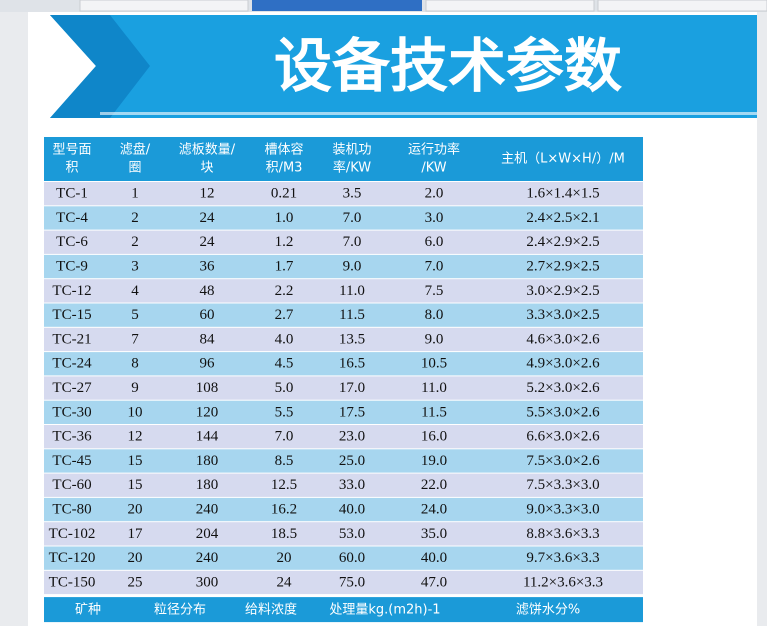 The height and width of the screenshot is (626, 767). I want to click on table-cell: TC-15, so click(71, 315).